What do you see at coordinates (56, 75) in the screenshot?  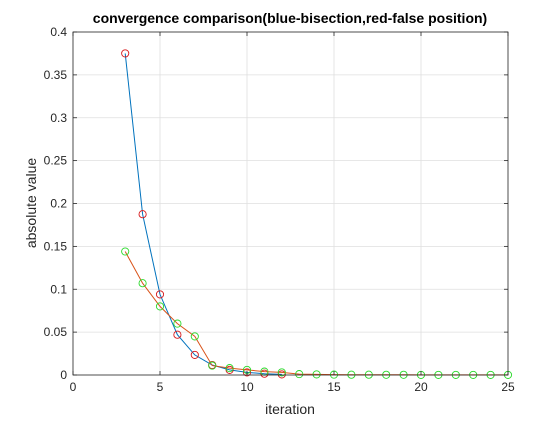 I see `y-tick-label: 0.35` at bounding box center [56, 75].